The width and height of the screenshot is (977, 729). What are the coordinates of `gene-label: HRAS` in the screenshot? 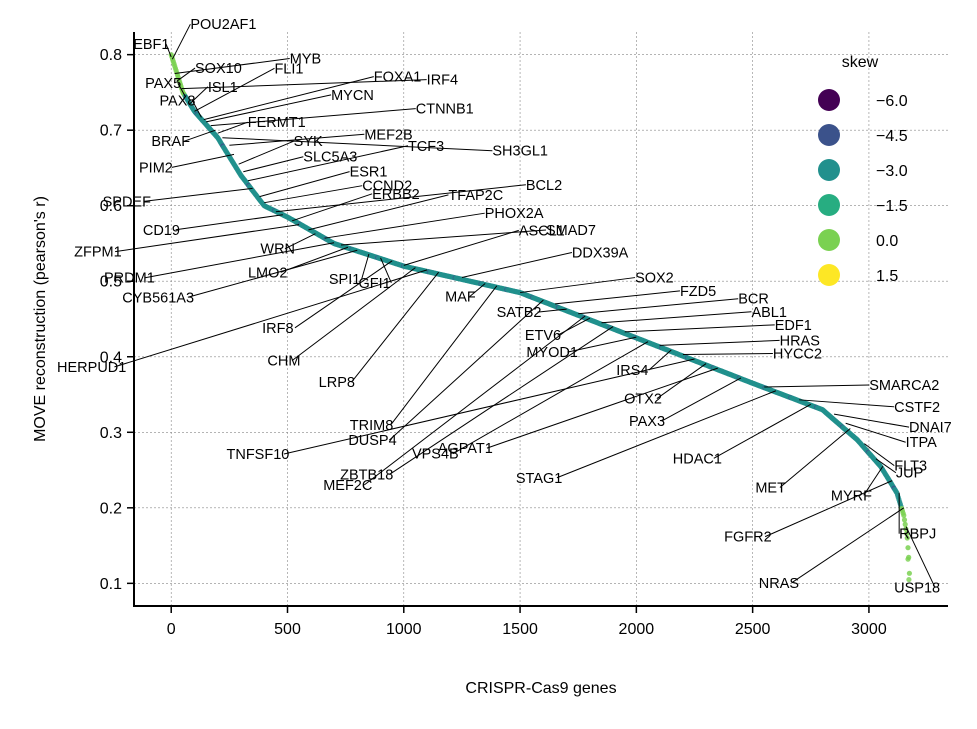 It's located at (800, 341).